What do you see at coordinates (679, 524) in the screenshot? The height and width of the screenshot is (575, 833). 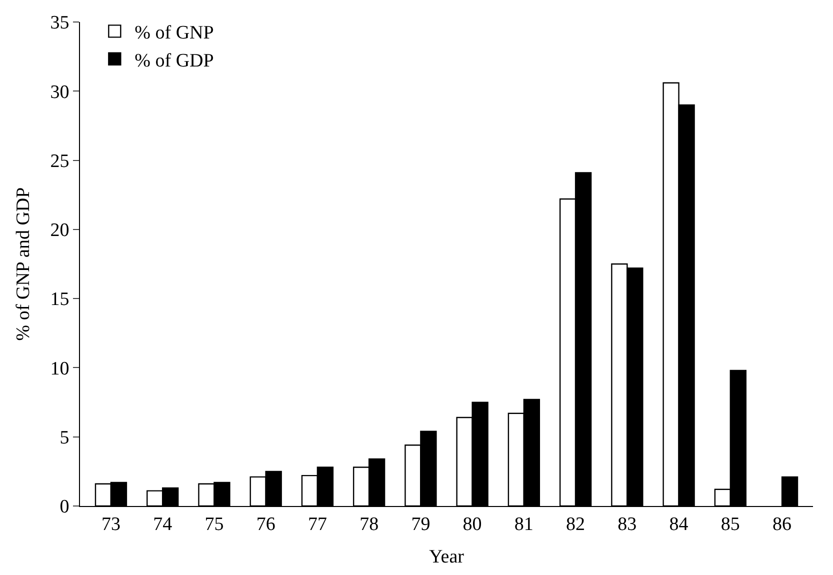 I see `x-tick-label: 84` at bounding box center [679, 524].